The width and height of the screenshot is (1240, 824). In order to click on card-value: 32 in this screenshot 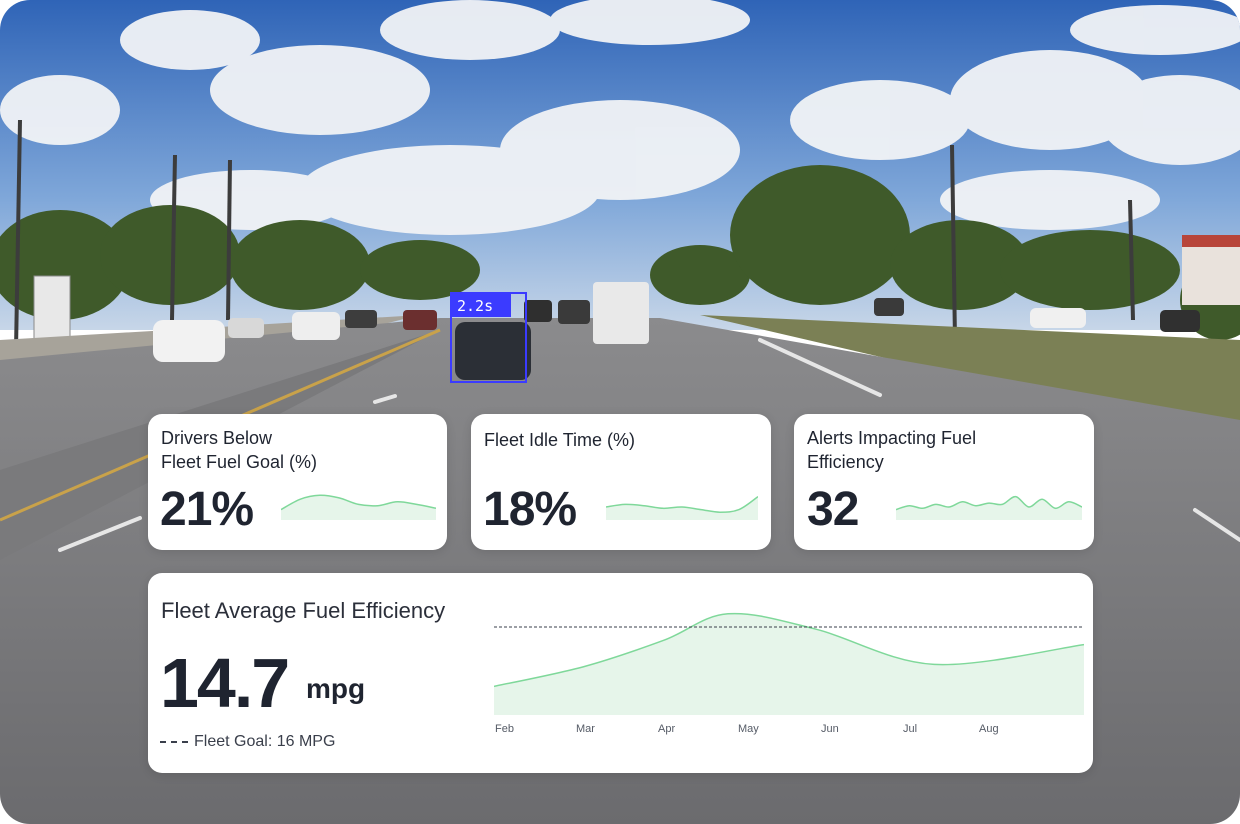, I will do `click(833, 509)`.